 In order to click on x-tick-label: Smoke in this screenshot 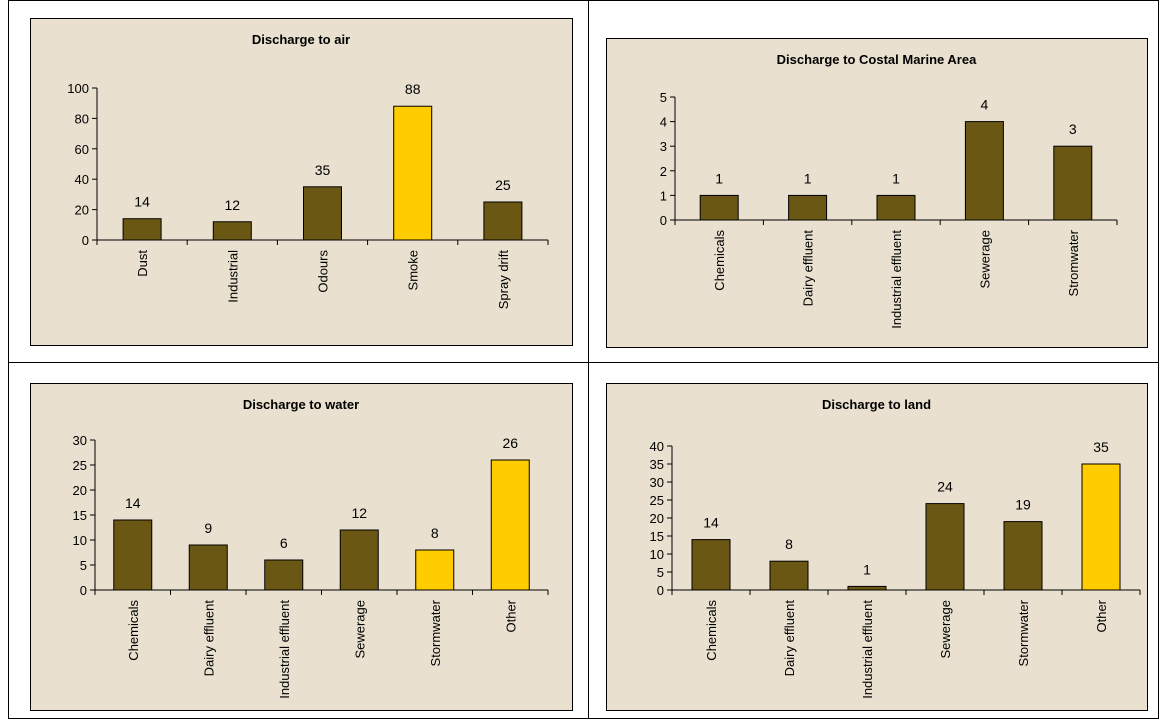, I will do `click(413, 270)`.